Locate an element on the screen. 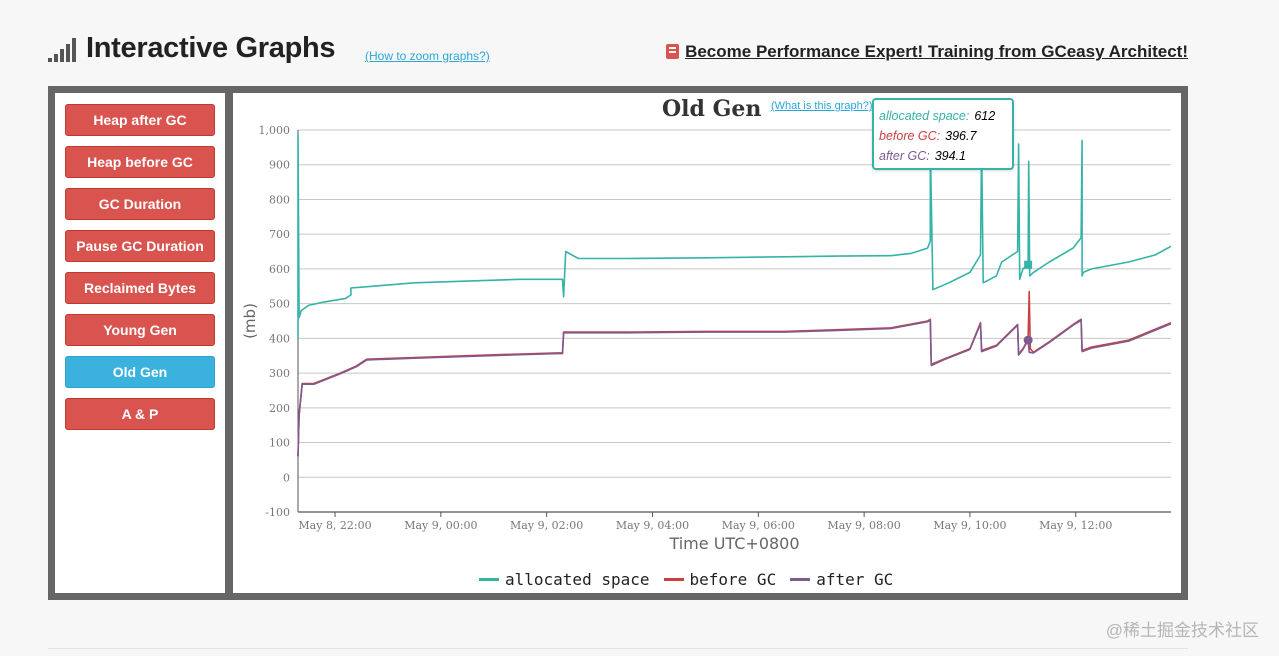 This screenshot has height=656, width=1279. legend-item-allocated: allocated space is located at coordinates (564, 579).